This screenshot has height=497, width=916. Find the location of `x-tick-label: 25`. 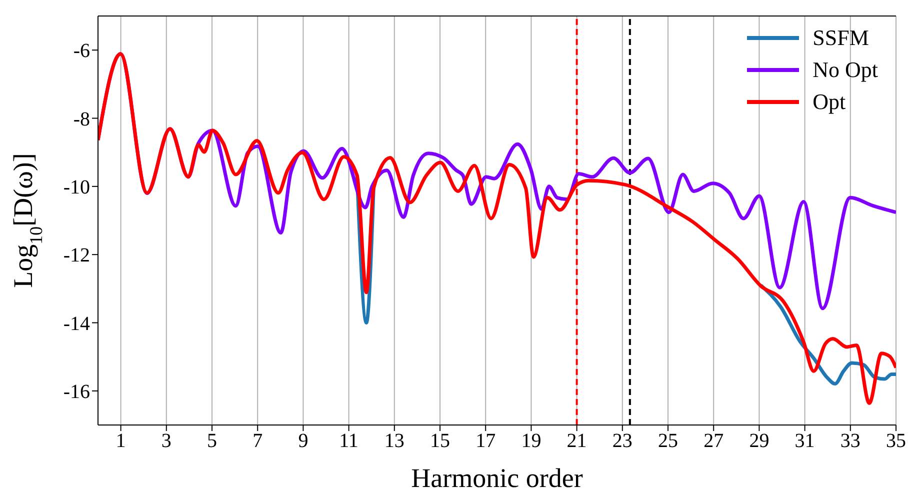

x-tick-label: 25 is located at coordinates (668, 441).